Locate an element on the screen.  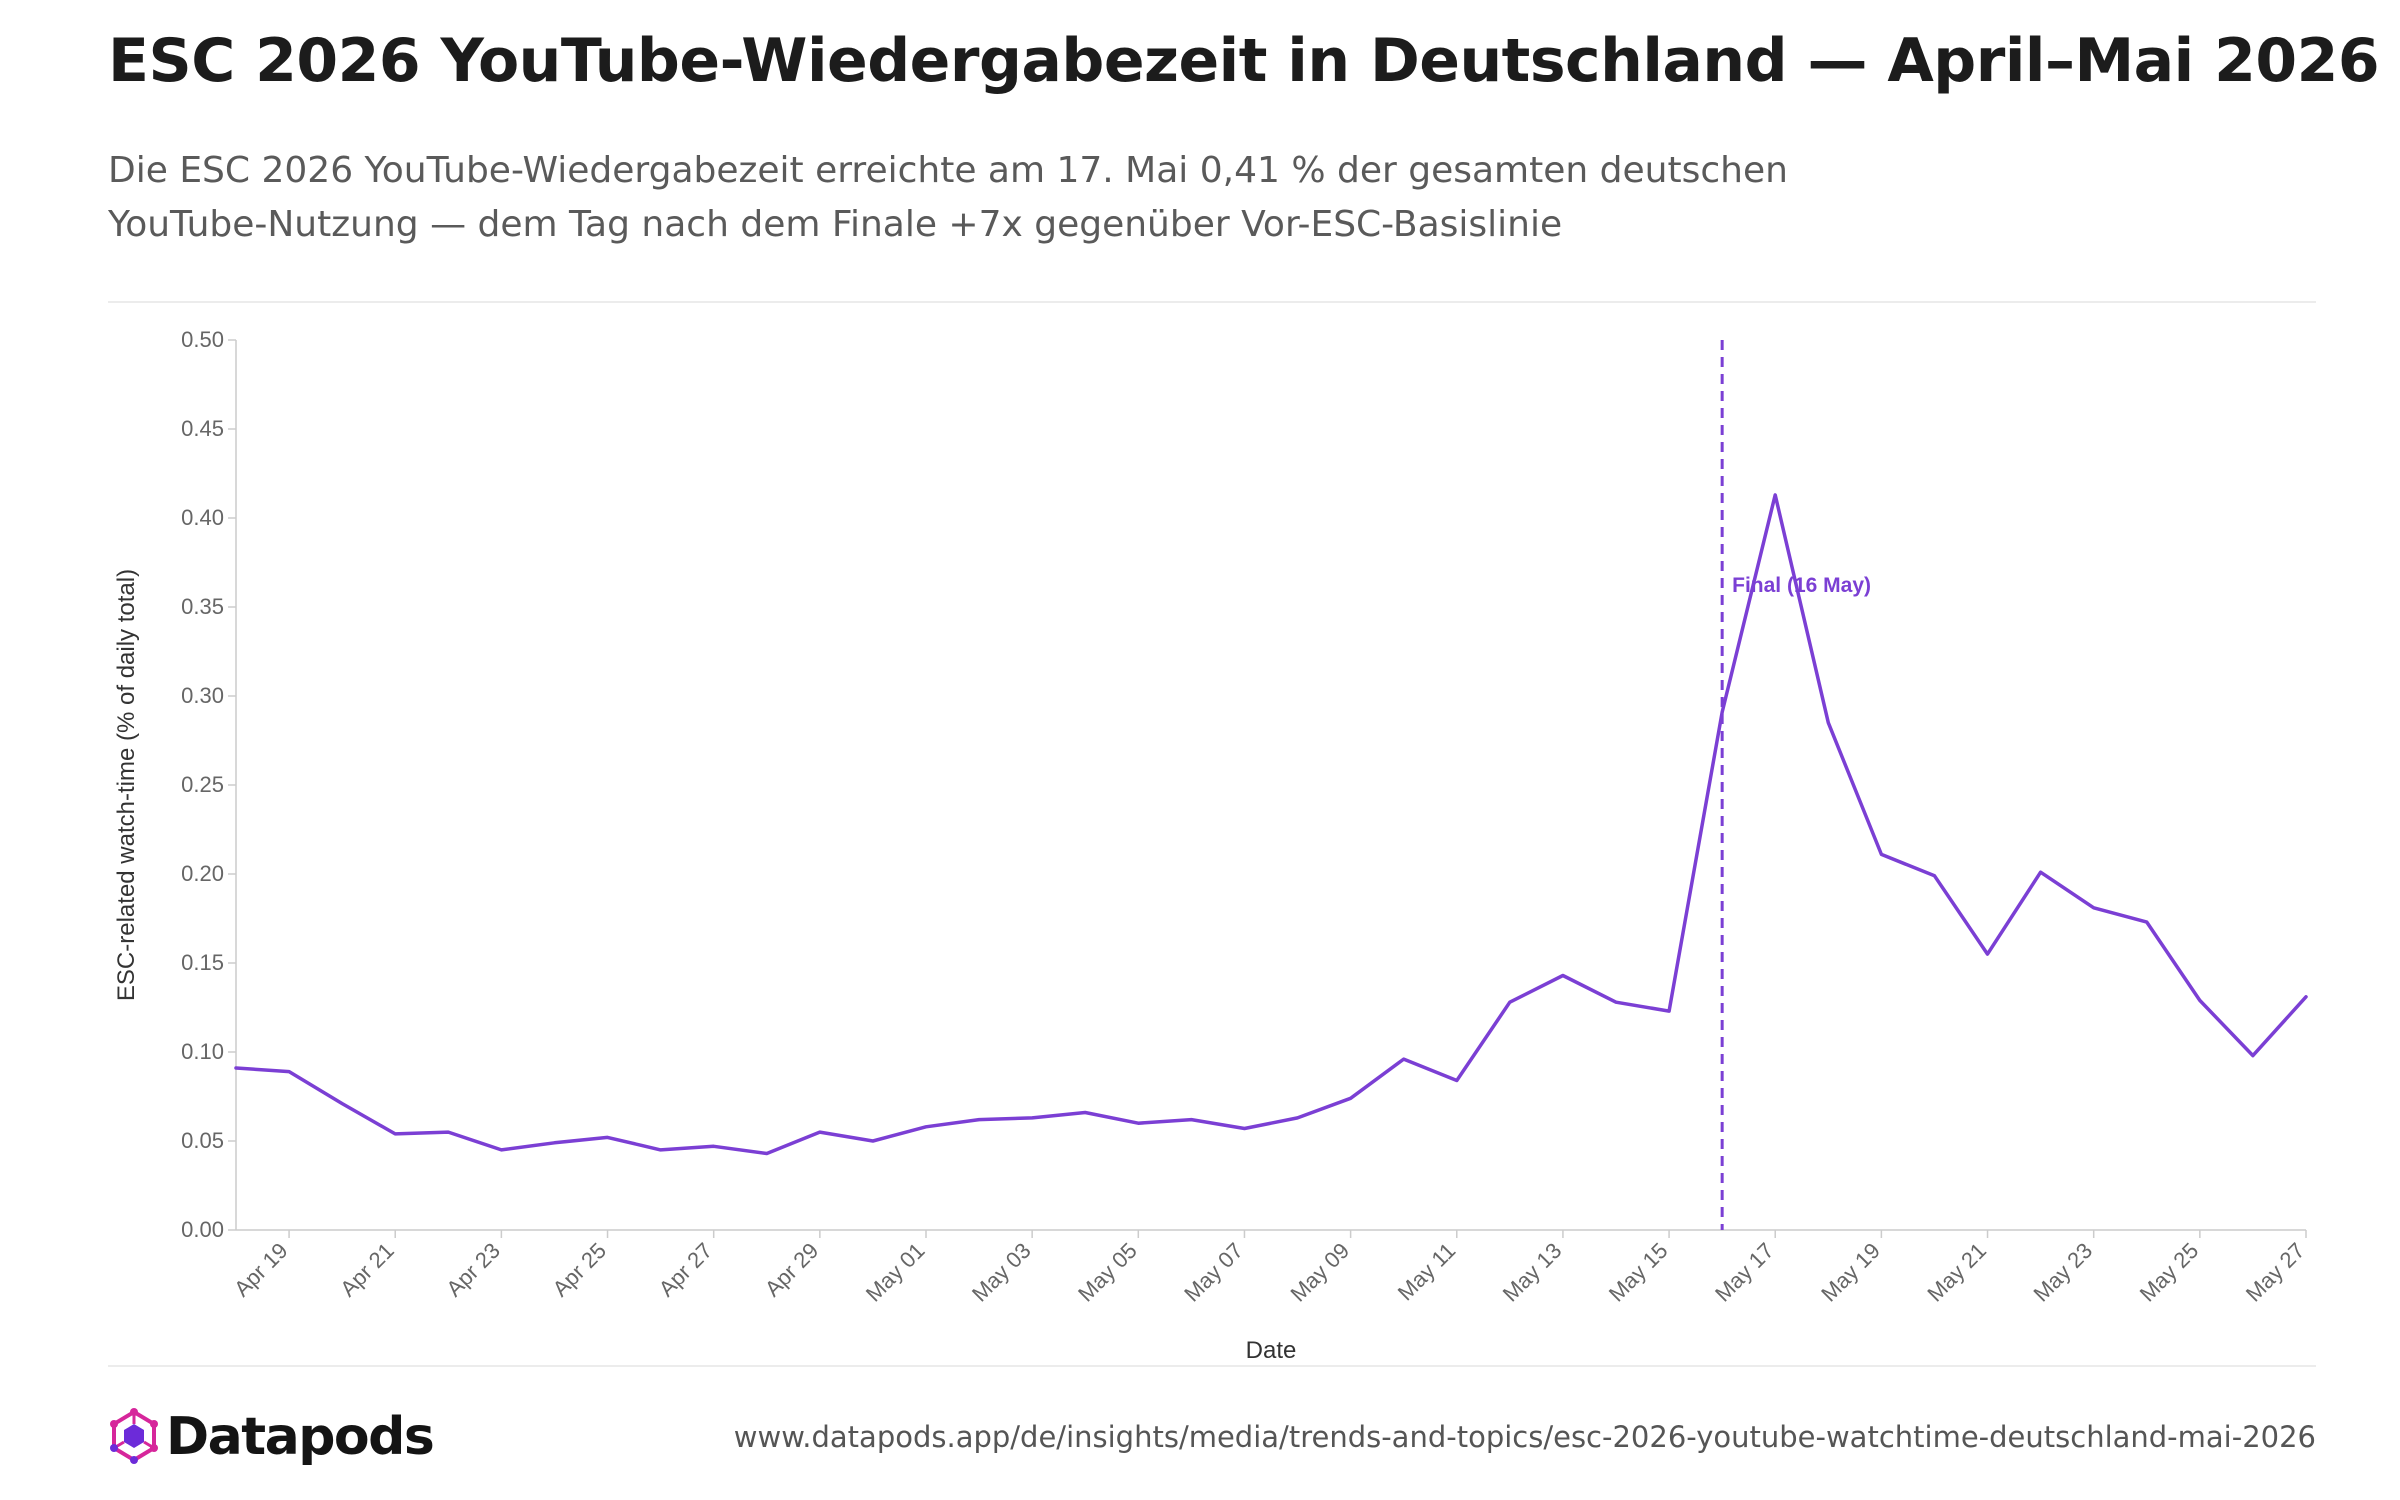
y-tick-label: 0.30 is located at coordinates (202, 695).